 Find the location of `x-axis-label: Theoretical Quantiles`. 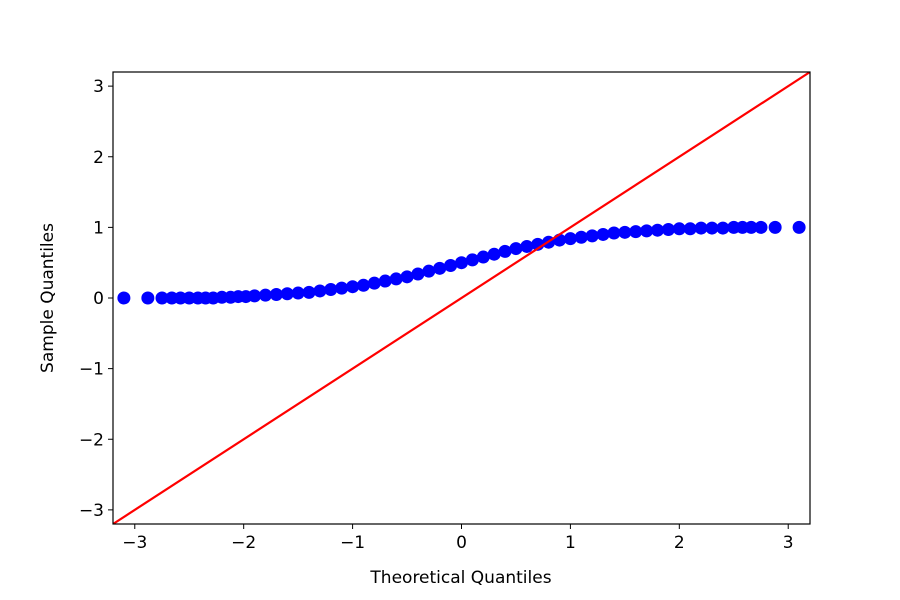

x-axis-label: Theoretical Quantiles is located at coordinates (460, 578).